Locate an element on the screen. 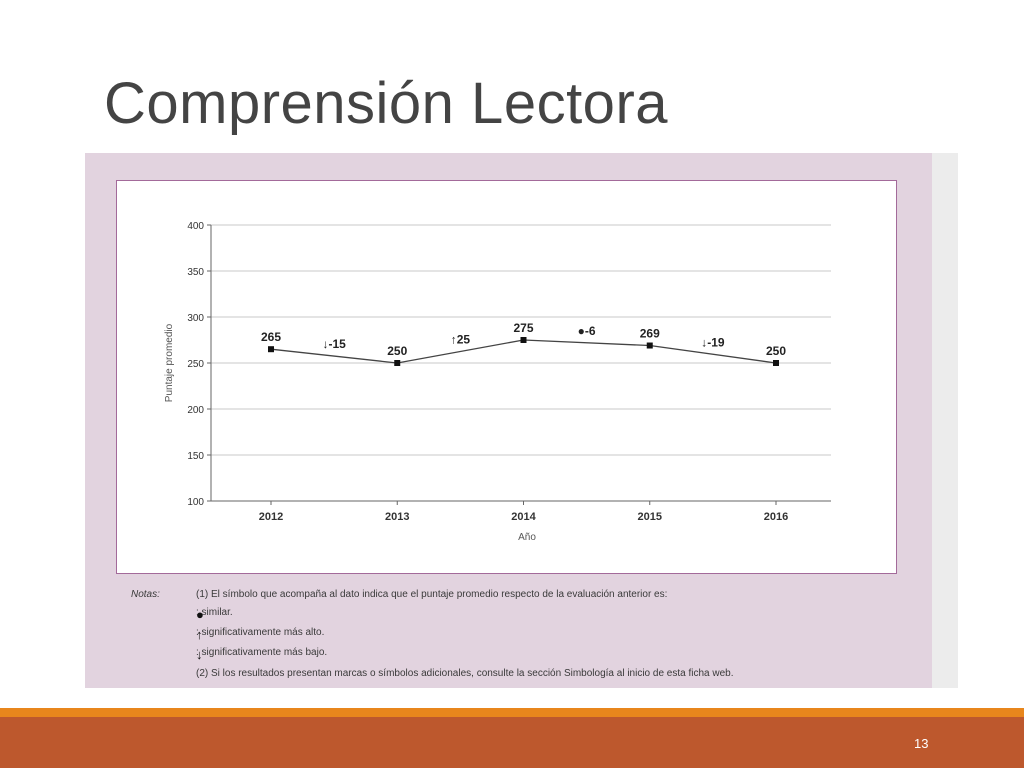 The width and height of the screenshot is (1024, 768). legend-similar-text: : similar. is located at coordinates (214, 612).